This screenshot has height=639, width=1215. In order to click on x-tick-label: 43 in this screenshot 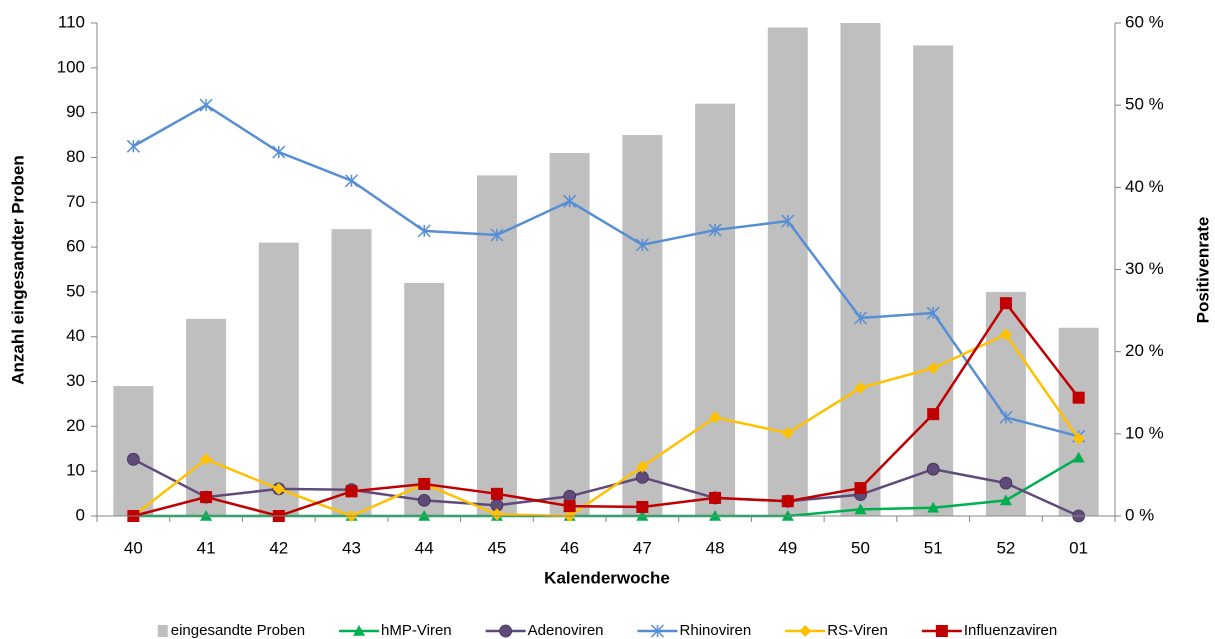, I will do `click(351, 547)`.